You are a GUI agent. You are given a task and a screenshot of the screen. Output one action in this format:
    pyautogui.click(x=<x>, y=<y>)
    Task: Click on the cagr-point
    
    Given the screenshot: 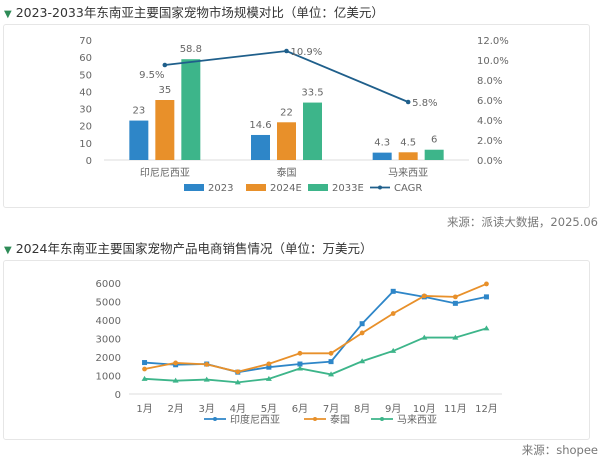 What is the action you would take?
    pyautogui.click(x=286, y=51)
    